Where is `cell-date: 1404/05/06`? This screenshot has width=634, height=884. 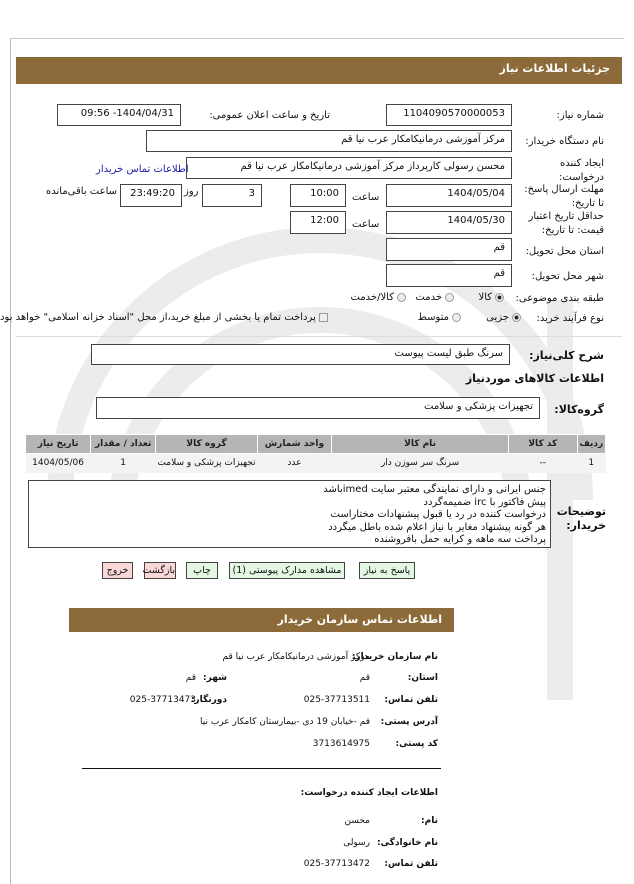 cell-date: 1404/05/06 is located at coordinates (58, 463).